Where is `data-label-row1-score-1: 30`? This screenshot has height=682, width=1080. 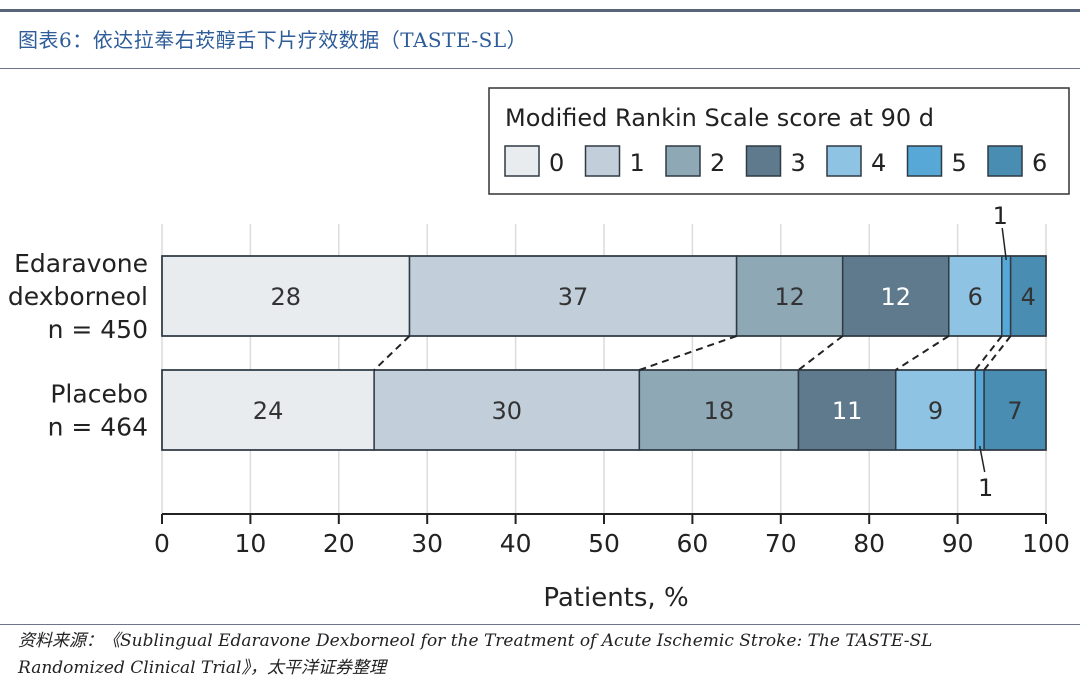 data-label-row1-score-1: 30 is located at coordinates (506, 411).